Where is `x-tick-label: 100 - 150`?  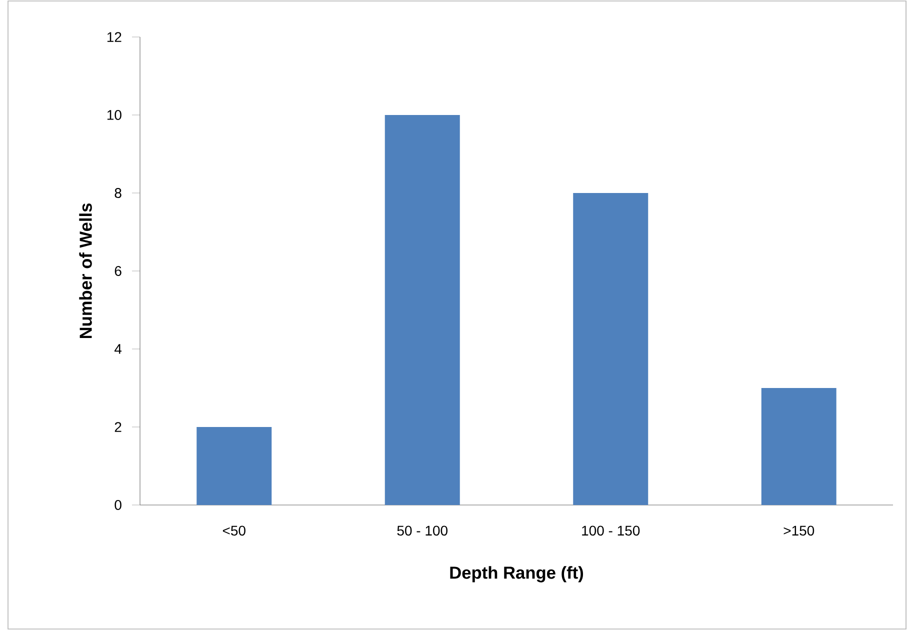
x-tick-label: 100 - 150 is located at coordinates (611, 531).